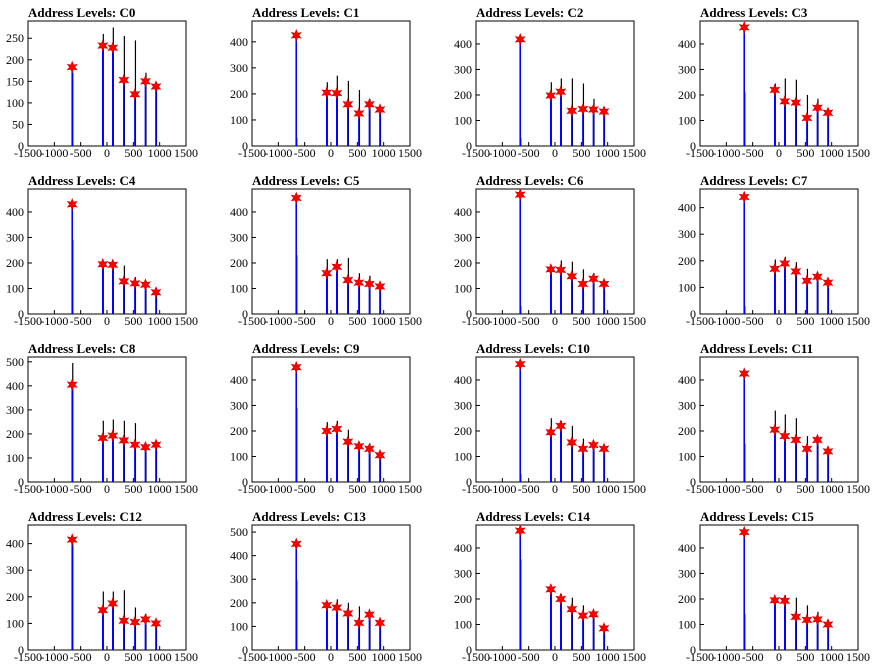 This screenshot has width=896, height=672. I want to click on x-tick-label: 0, so click(331, 657).